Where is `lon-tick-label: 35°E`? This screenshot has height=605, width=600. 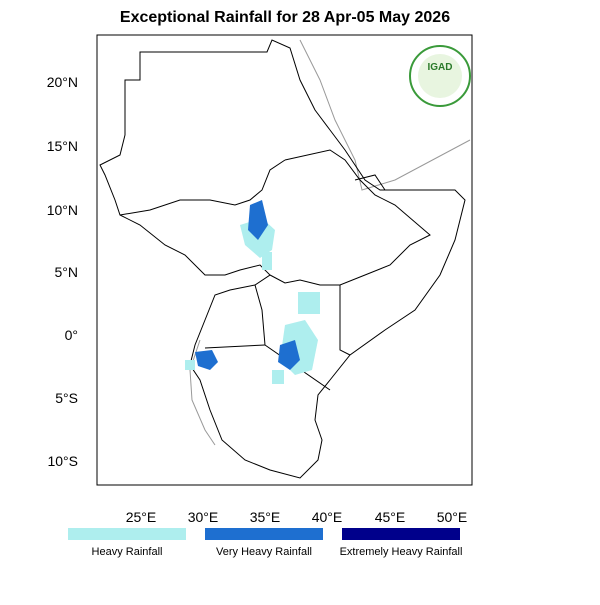 lon-tick-label: 35°E is located at coordinates (265, 517).